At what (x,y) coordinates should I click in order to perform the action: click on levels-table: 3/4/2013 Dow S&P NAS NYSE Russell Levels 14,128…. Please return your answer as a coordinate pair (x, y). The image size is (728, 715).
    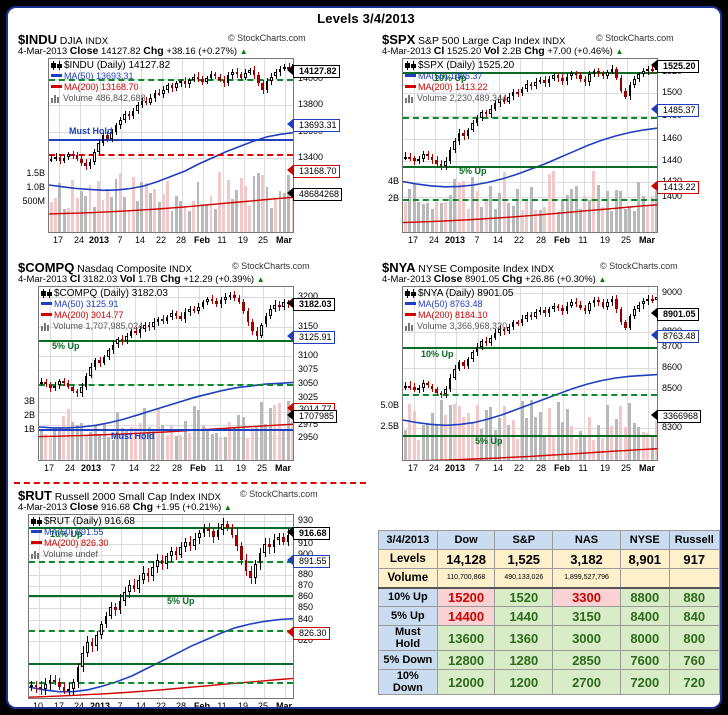
    Looking at the image, I should click on (549, 612).